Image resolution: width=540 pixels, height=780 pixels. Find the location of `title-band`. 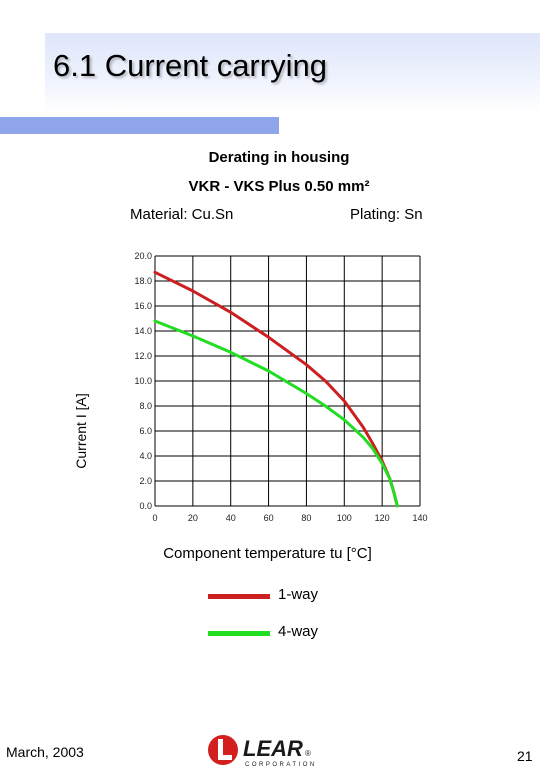

title-band is located at coordinates (292, 73).